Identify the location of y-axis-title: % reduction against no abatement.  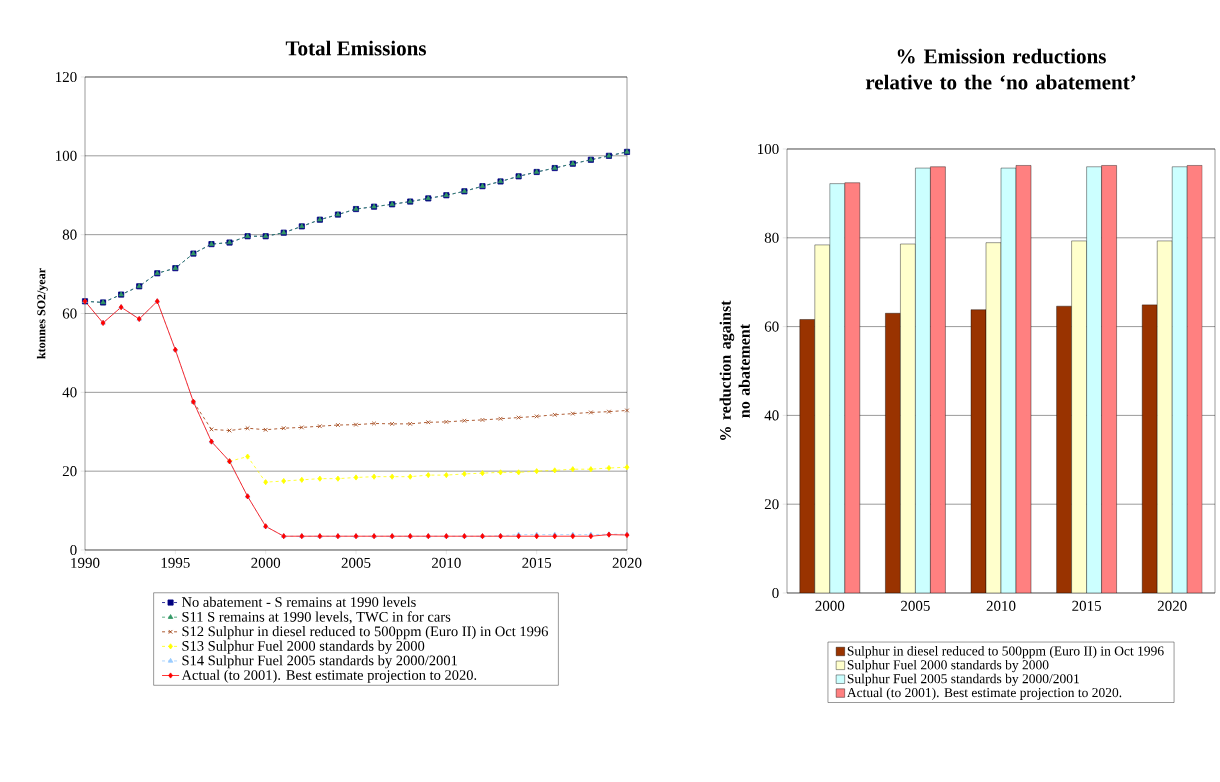
(734, 370).